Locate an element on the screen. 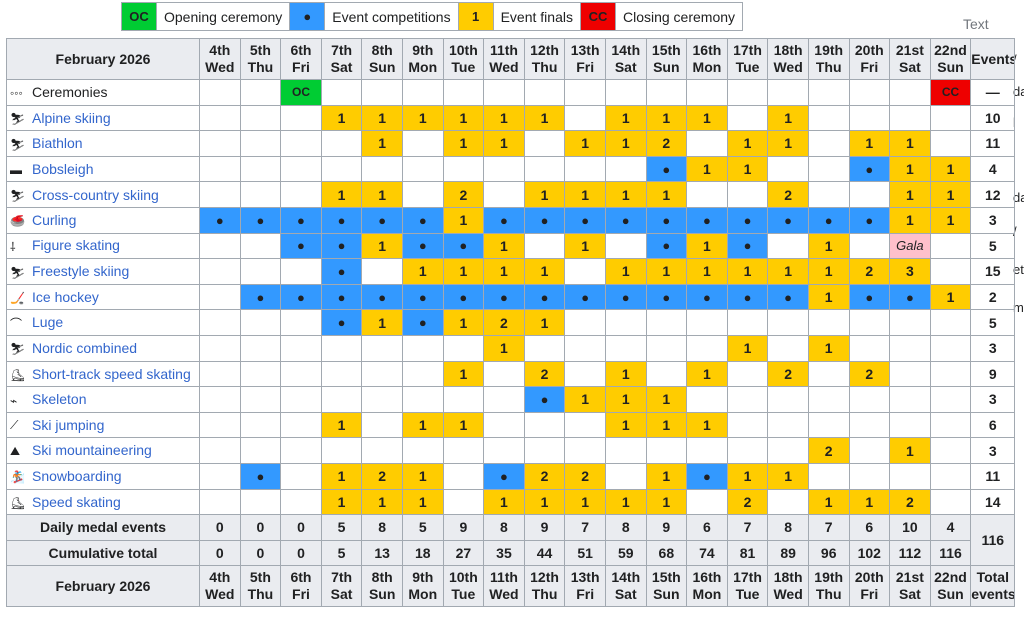  table-row: ⌒ Luge ● 1 ● 1 2 1 5 is located at coordinates (511, 322).